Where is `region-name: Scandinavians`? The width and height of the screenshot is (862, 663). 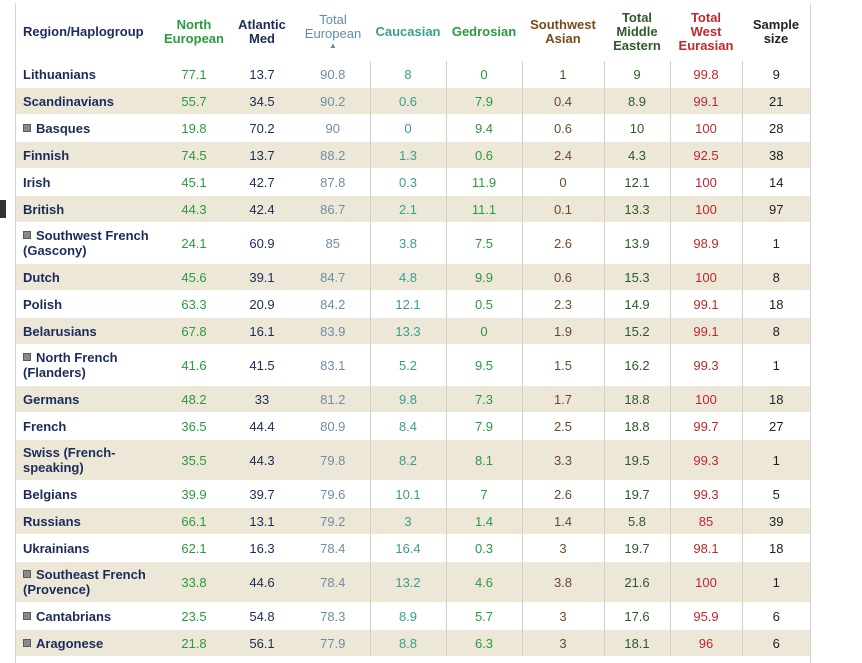 region-name: Scandinavians is located at coordinates (69, 101).